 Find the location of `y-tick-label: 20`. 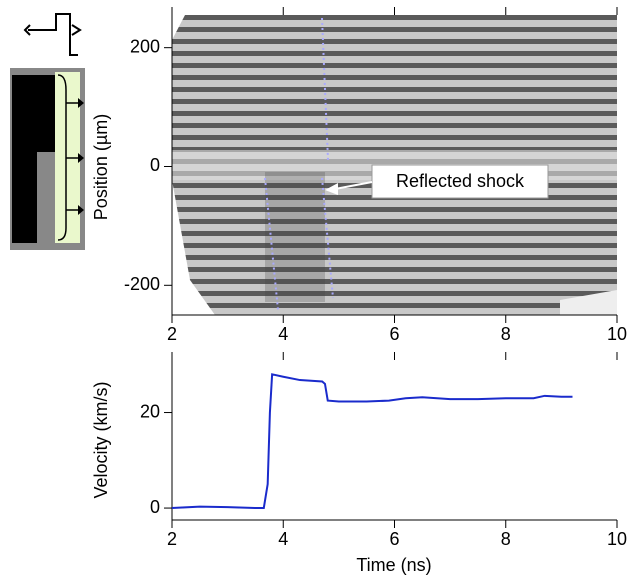

y-tick-label: 20 is located at coordinates (150, 411).